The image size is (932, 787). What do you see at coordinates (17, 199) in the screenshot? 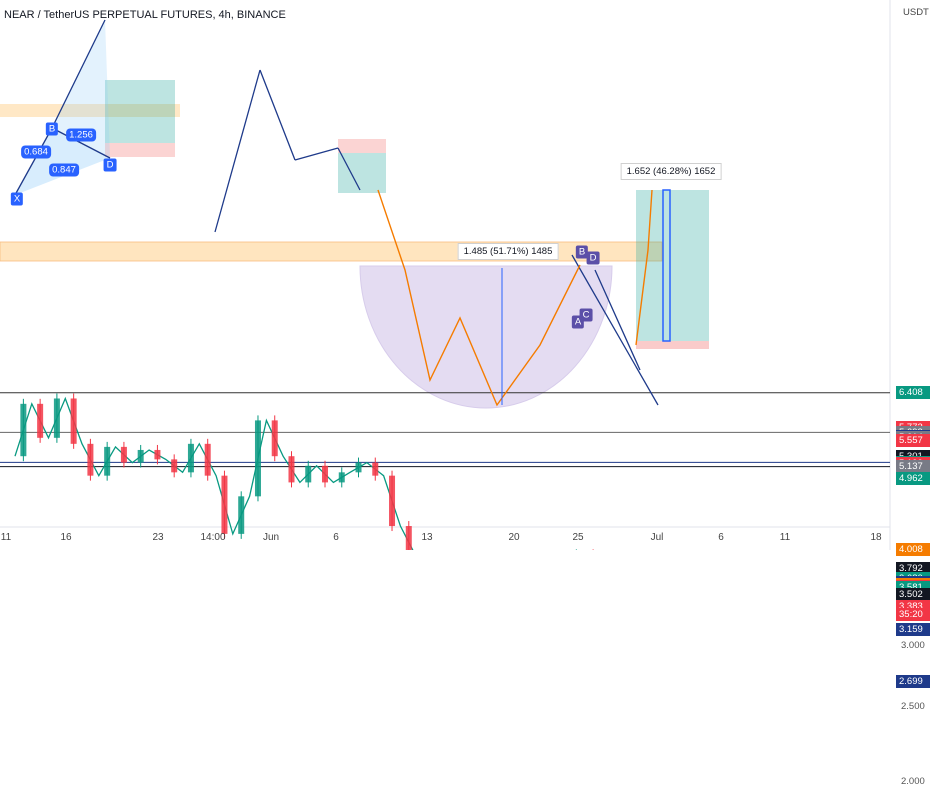
I see `pattern-point-label: X` at bounding box center [17, 199].